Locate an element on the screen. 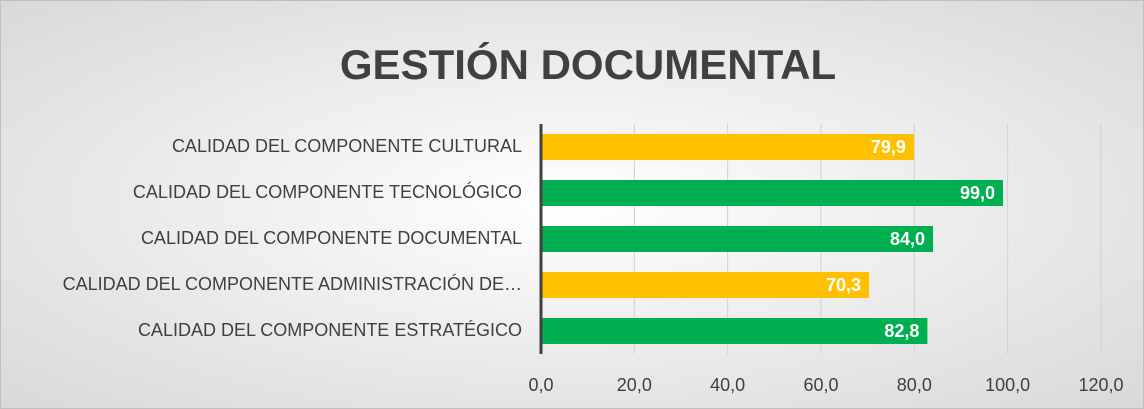 This screenshot has width=1144, height=409. data-label: 79,9 is located at coordinates (888, 147).